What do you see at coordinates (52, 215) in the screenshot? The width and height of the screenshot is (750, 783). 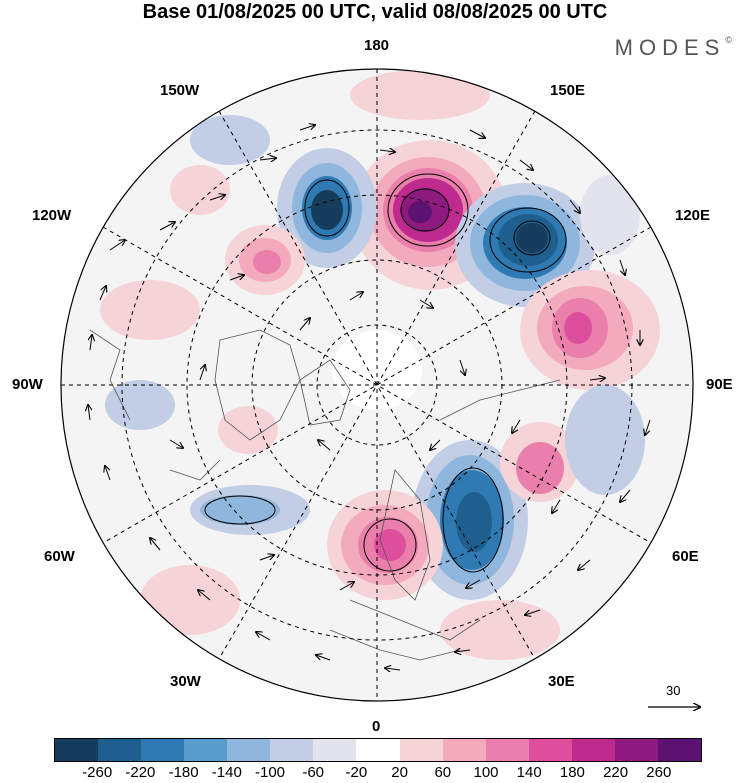 I see `lon-label-120w: 120W` at bounding box center [52, 215].